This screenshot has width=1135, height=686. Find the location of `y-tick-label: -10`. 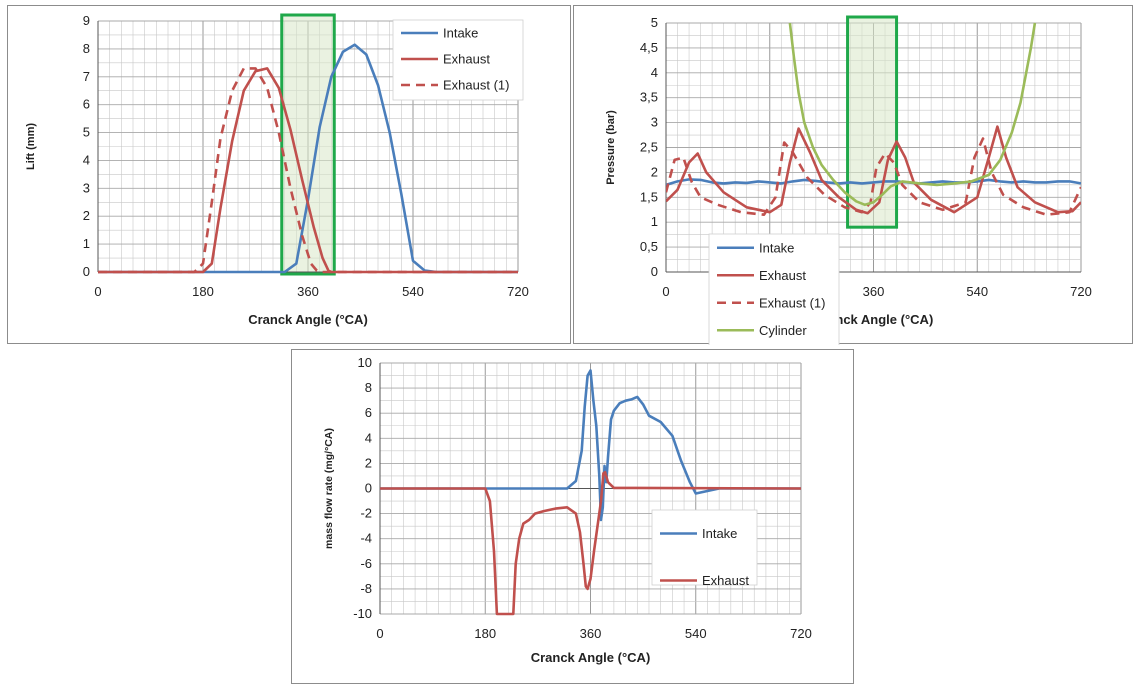

y-tick-label: -10 is located at coordinates (362, 613).